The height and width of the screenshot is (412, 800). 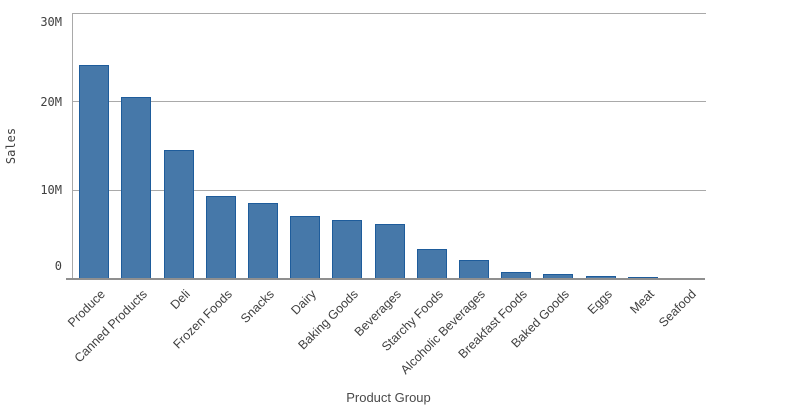 I want to click on bar-beverages, so click(x=389, y=251).